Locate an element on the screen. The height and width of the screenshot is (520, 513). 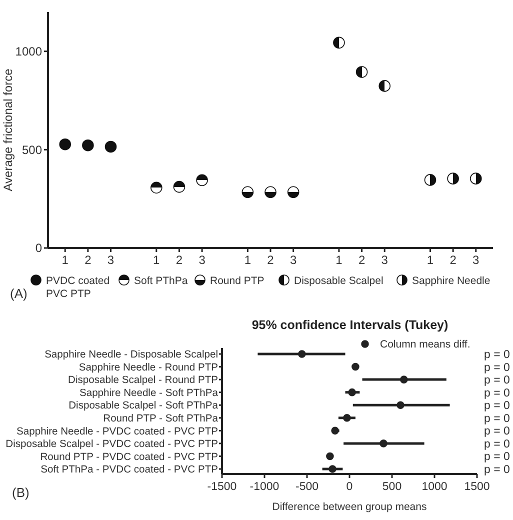
legend-label: Round PTP is located at coordinates (237, 281).